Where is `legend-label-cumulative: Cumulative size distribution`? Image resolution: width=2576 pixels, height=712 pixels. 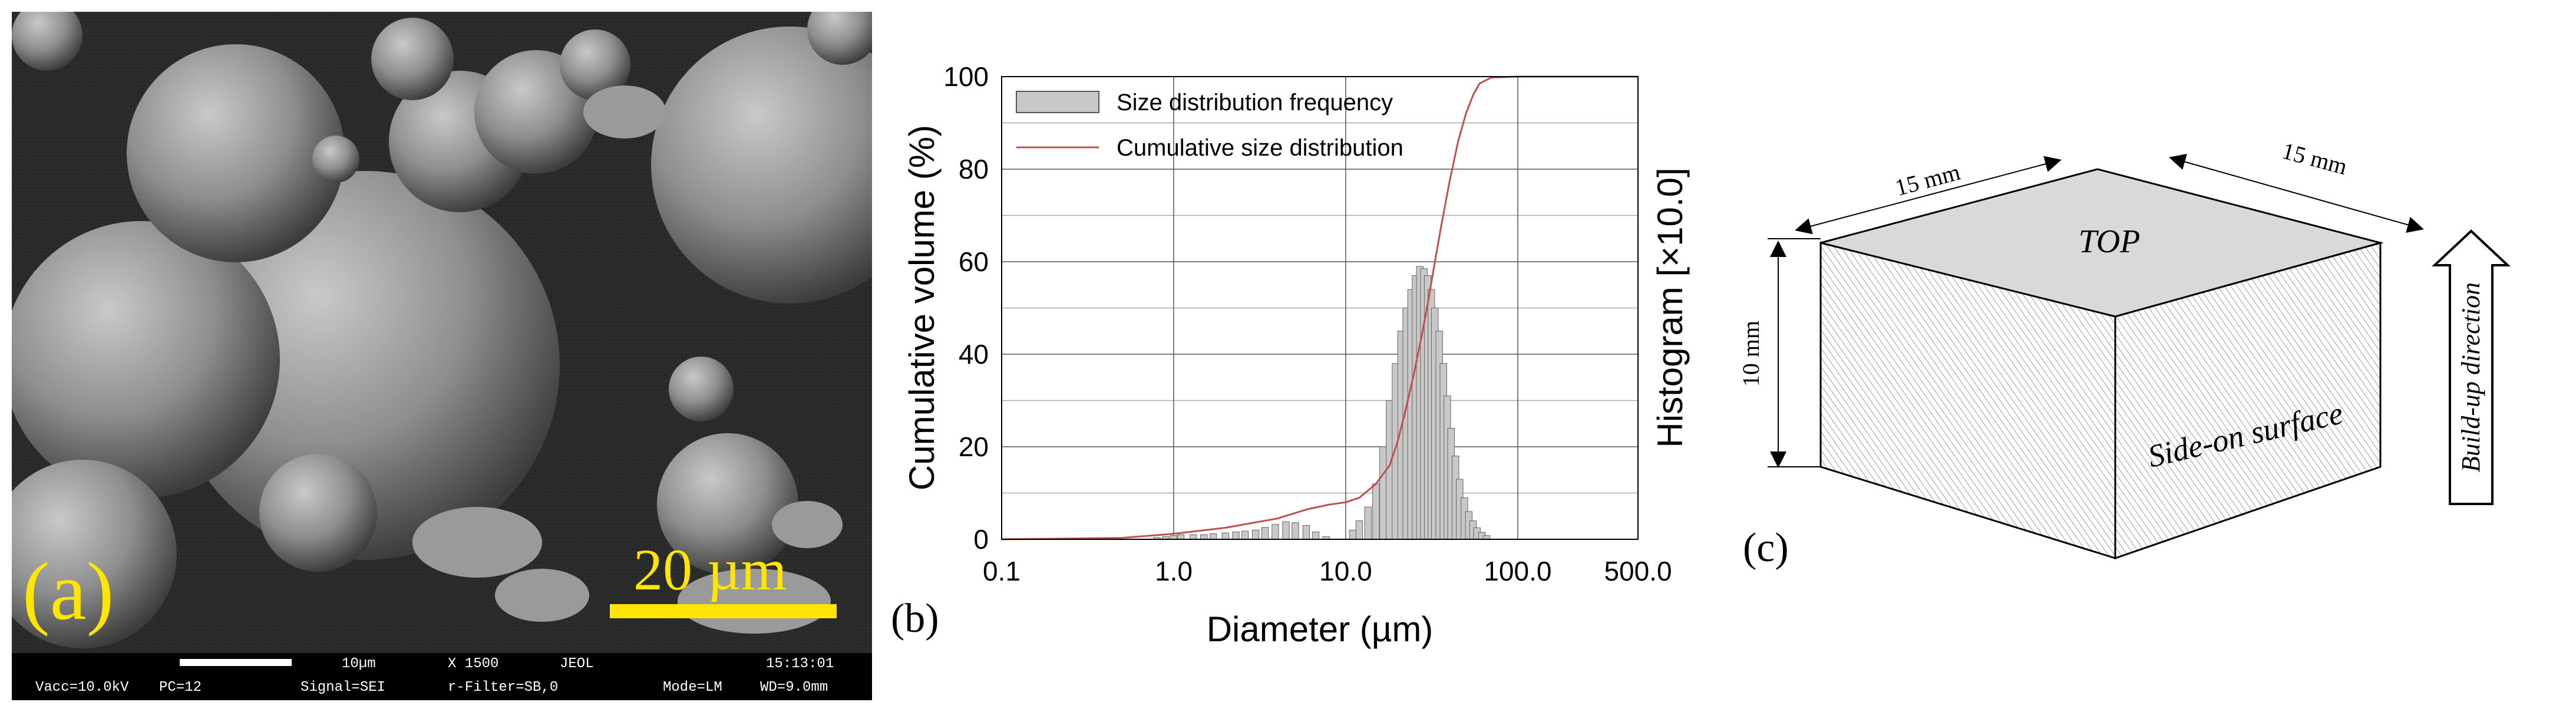 legend-label-cumulative: Cumulative size distribution is located at coordinates (1260, 148).